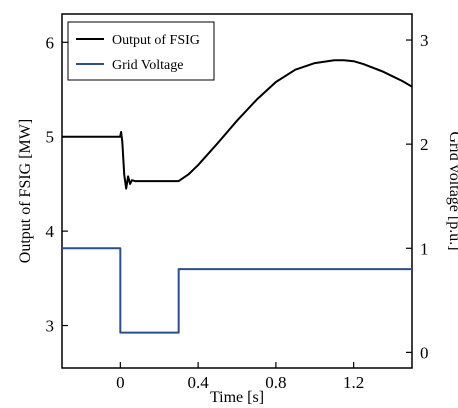 The height and width of the screenshot is (408, 458). What do you see at coordinates (275, 382) in the screenshot?
I see `x-tick-label-0-8: 0.8` at bounding box center [275, 382].